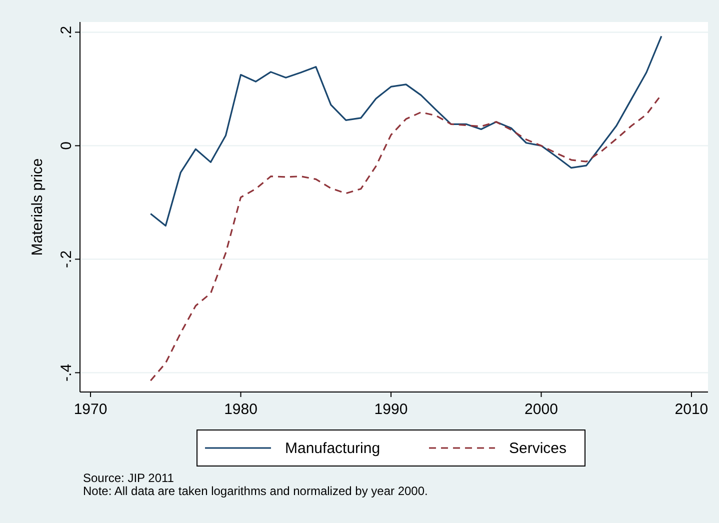  Describe the element at coordinates (332, 448) in the screenshot. I see `legend-label: Manufacturing` at that location.